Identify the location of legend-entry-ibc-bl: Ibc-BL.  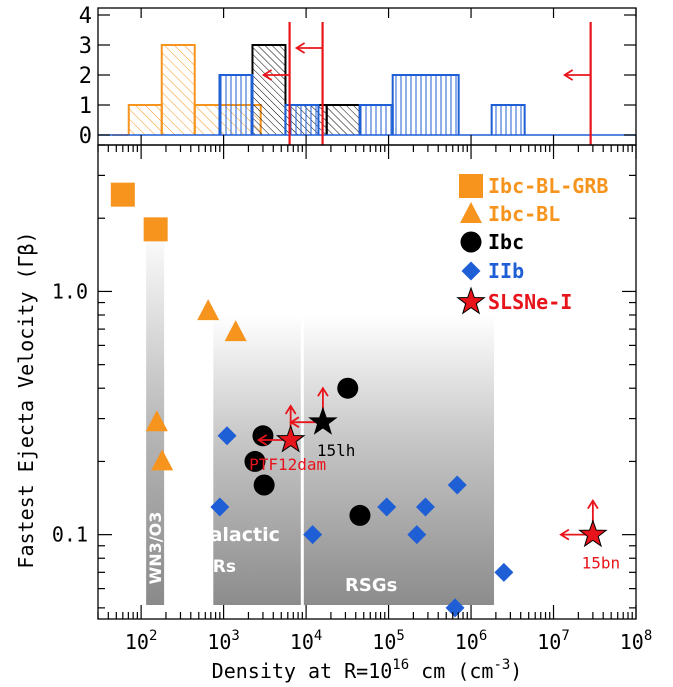
(510, 214).